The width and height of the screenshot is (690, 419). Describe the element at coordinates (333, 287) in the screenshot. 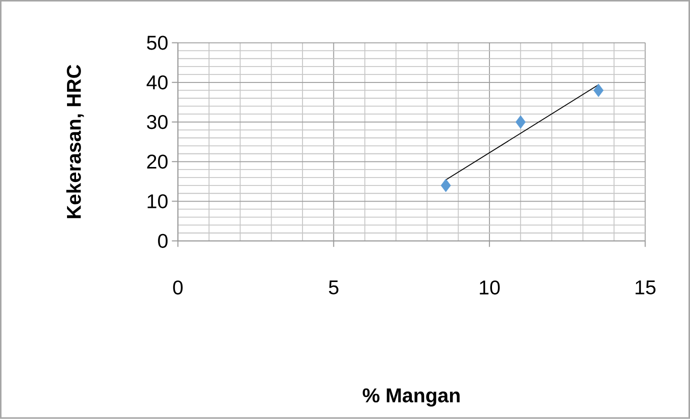

I see `x-tick-label: 5` at that location.